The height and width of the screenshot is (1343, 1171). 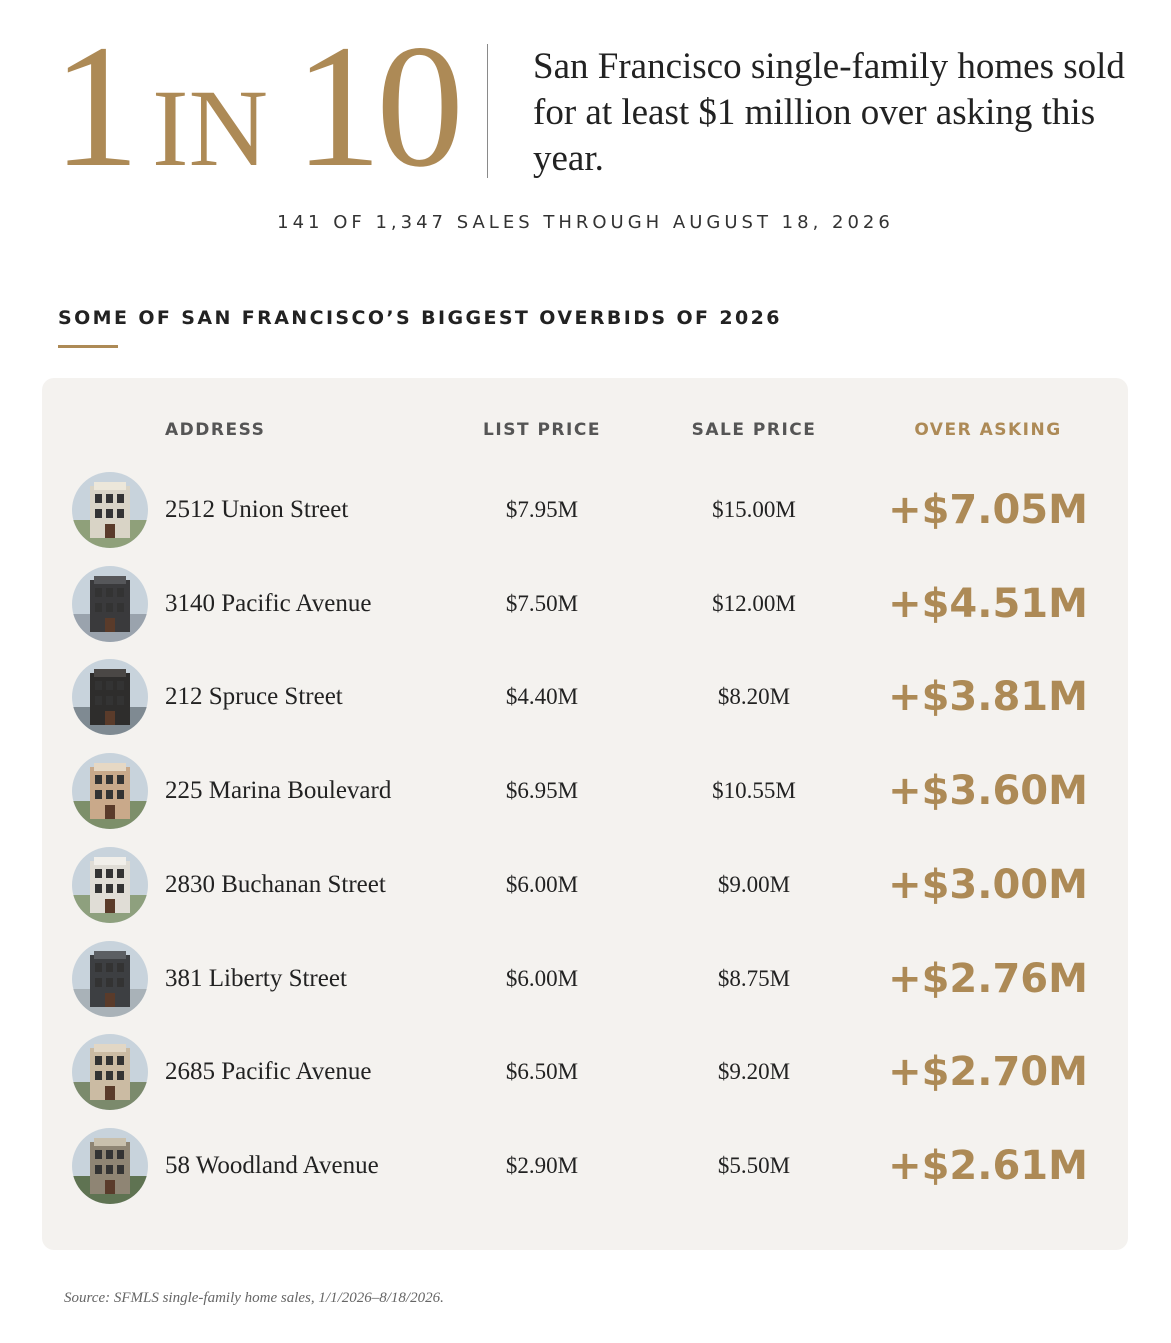 What do you see at coordinates (754, 603) in the screenshot?
I see `sale-price: $12.00M` at bounding box center [754, 603].